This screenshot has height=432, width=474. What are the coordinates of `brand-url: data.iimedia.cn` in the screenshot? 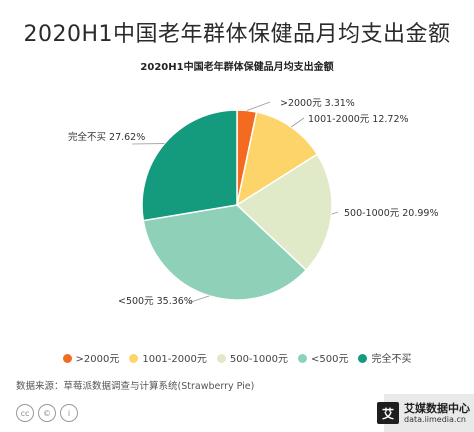 It's located at (435, 419).